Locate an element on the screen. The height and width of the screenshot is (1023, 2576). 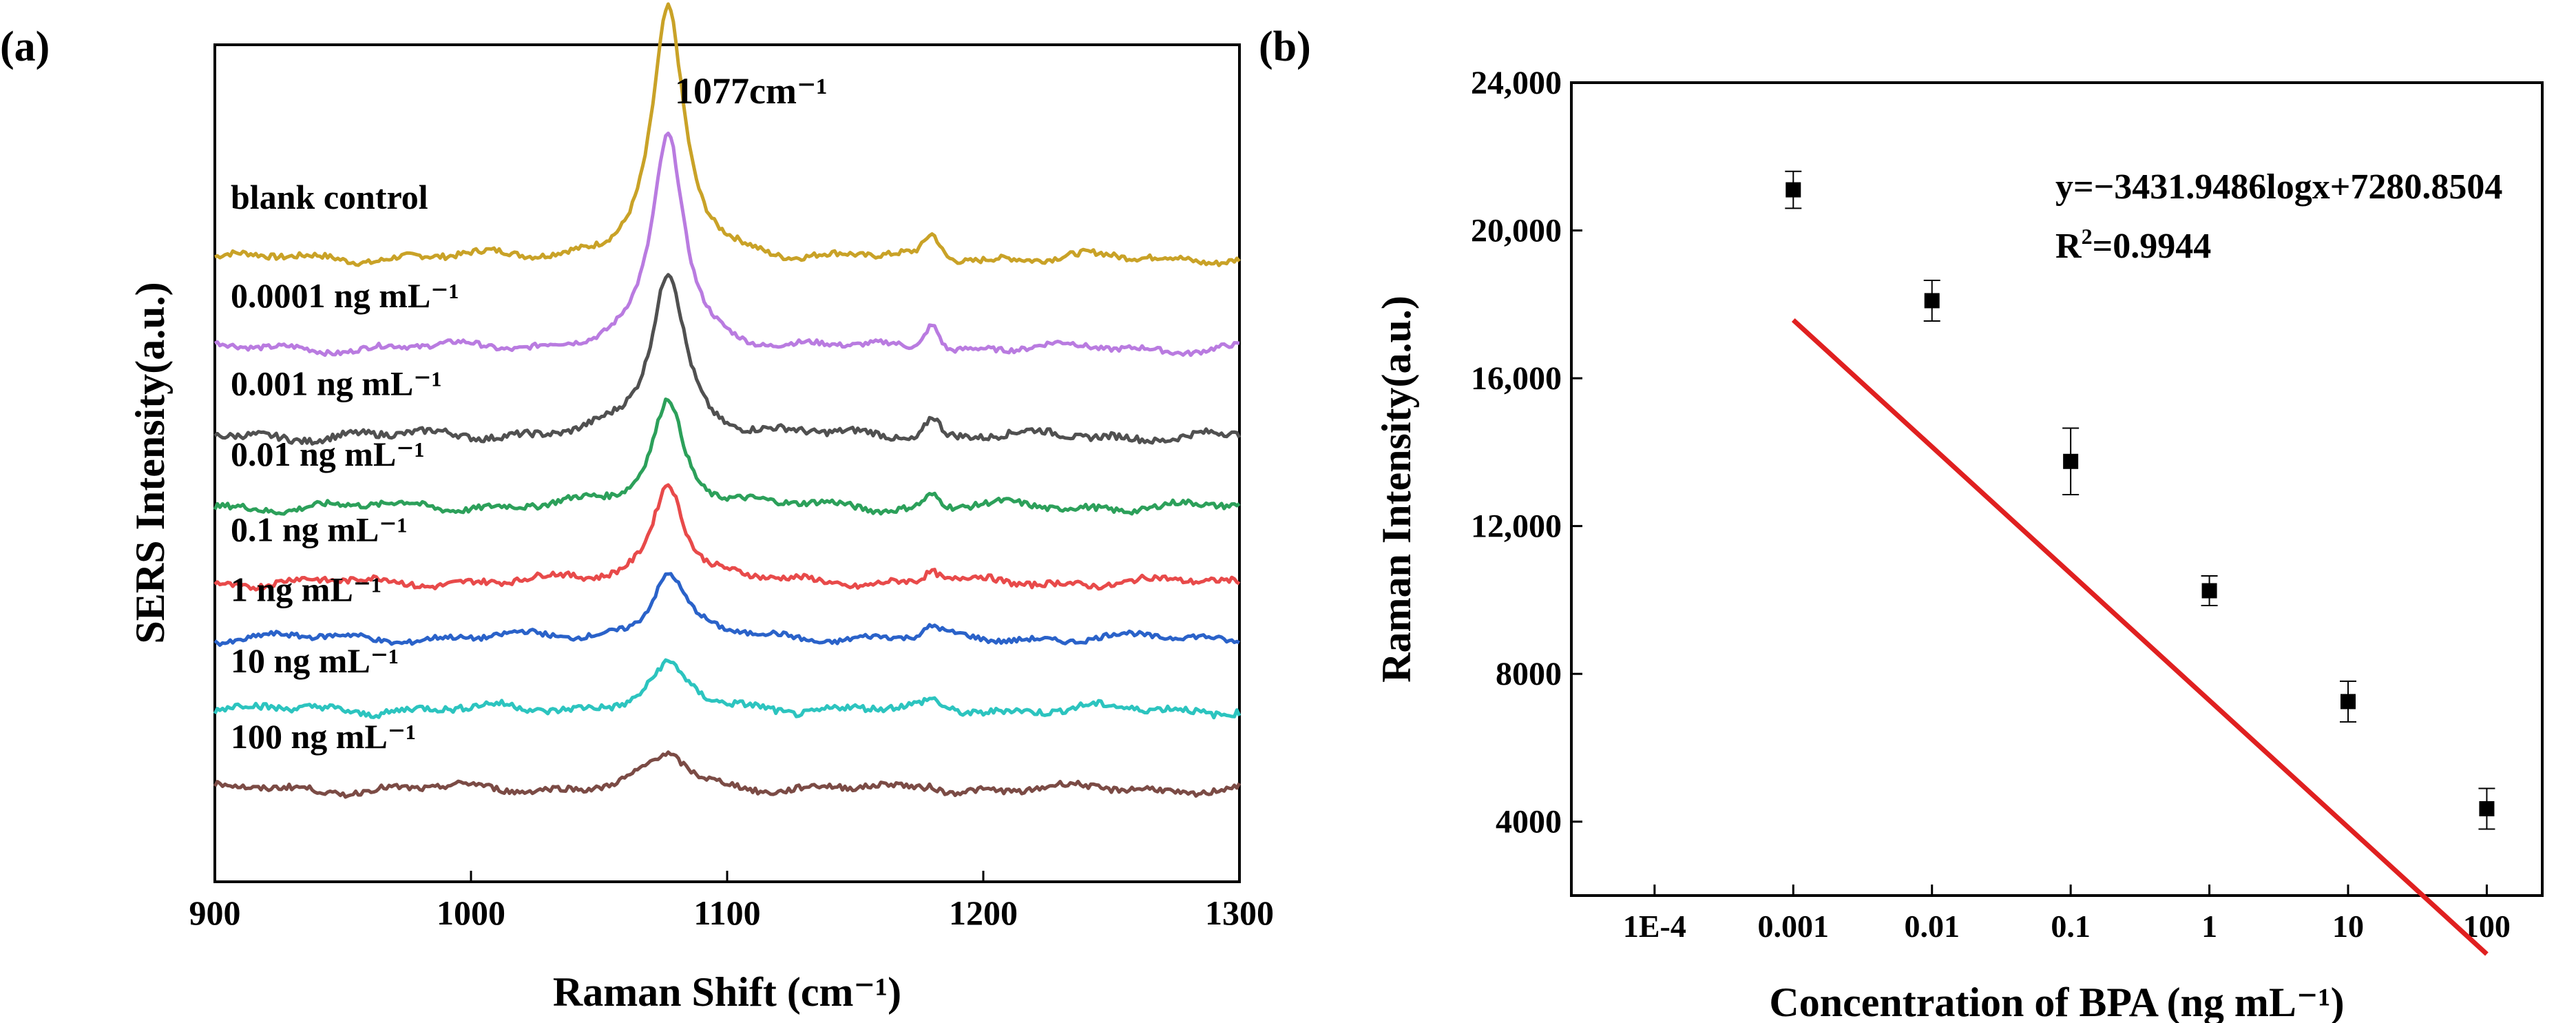
spectrum-label: 0.1 ng mL⁻¹ is located at coordinates (319, 529).